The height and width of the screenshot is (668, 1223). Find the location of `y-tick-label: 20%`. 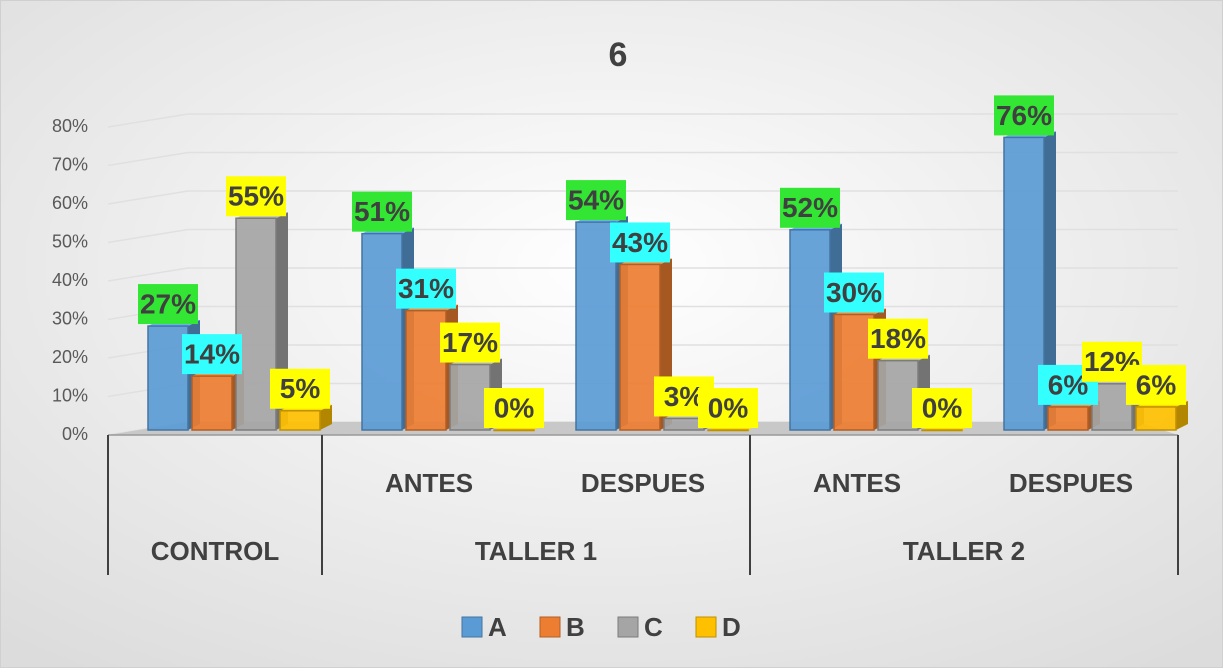

y-tick-label: 20% is located at coordinates (70, 357).